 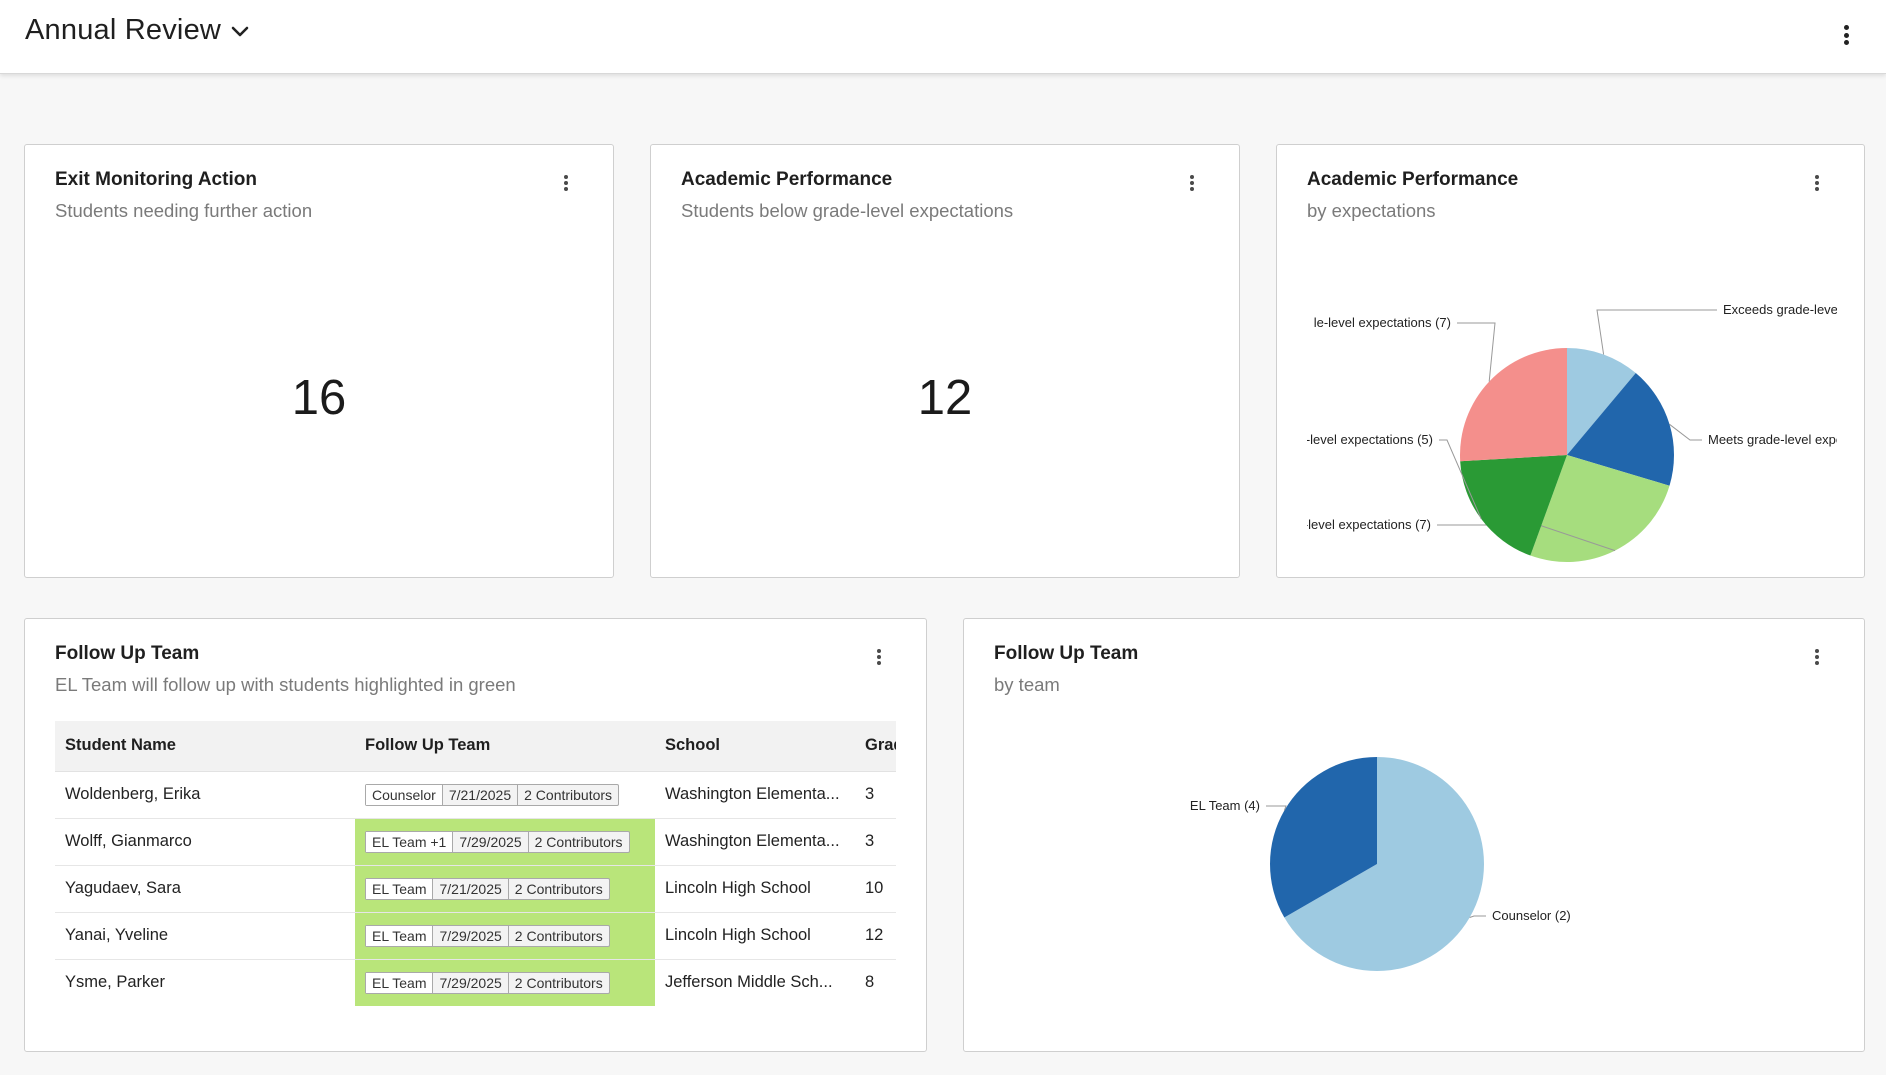 What do you see at coordinates (943, 37) in the screenshot?
I see `top-bar: Annual Review` at bounding box center [943, 37].